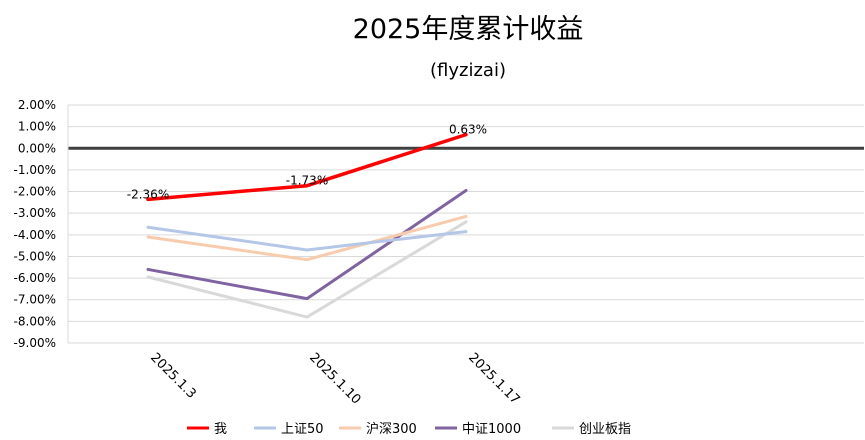  I want to click on y-tick-label: -1.00%, so click(35, 170).